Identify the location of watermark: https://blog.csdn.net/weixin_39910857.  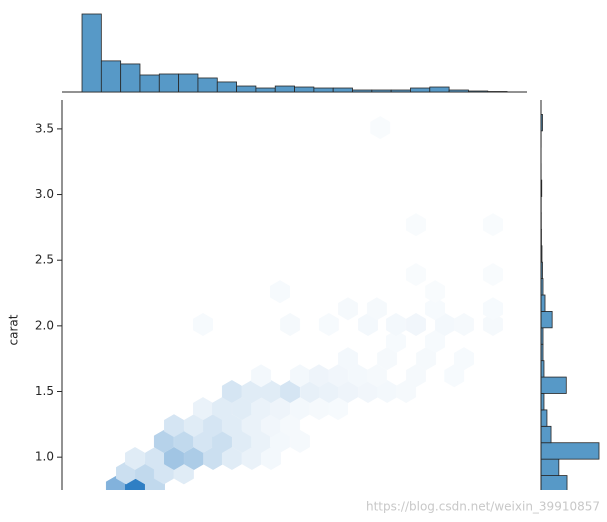
(483, 507).